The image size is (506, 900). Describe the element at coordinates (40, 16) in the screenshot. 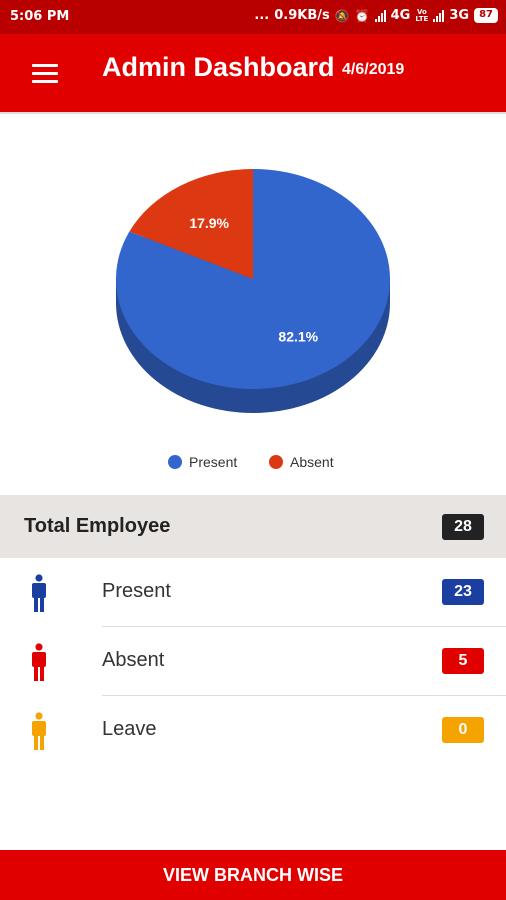

I see `status-time: 5:06 PM` at that location.